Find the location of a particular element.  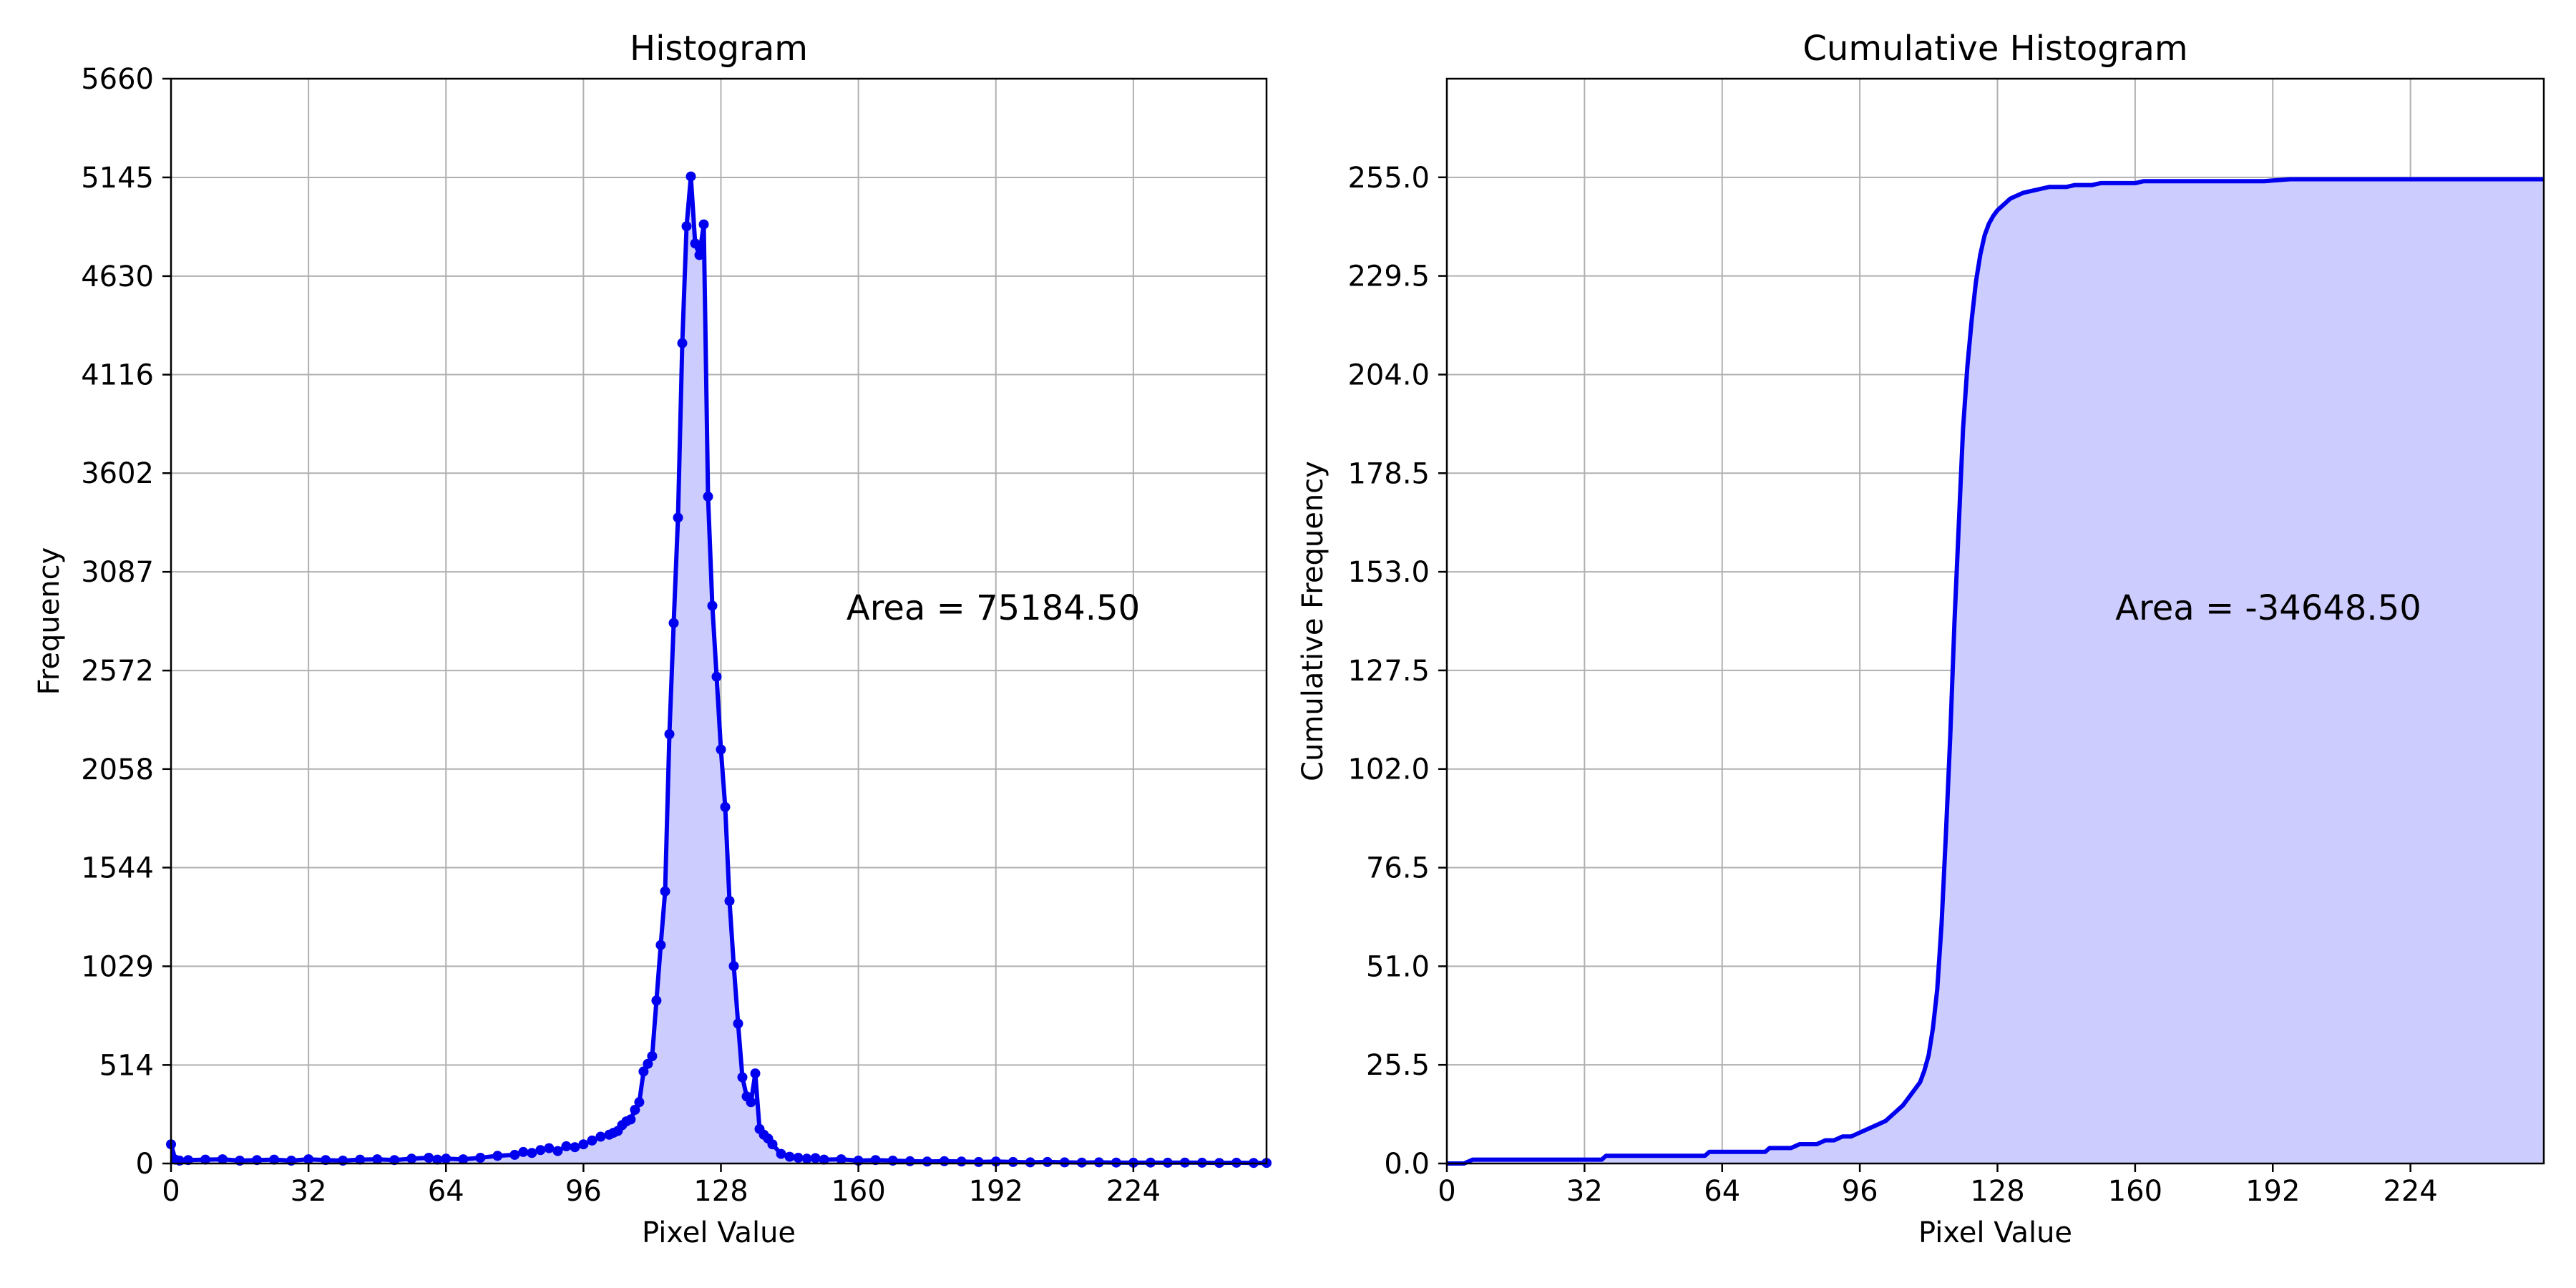

histogram-y-tick-label-7: 3602 is located at coordinates (117, 473).